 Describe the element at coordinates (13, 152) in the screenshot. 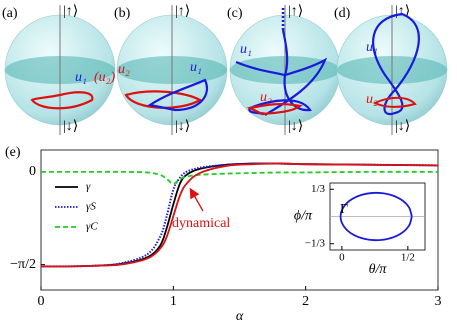

I see `panel-label: (e)` at that location.